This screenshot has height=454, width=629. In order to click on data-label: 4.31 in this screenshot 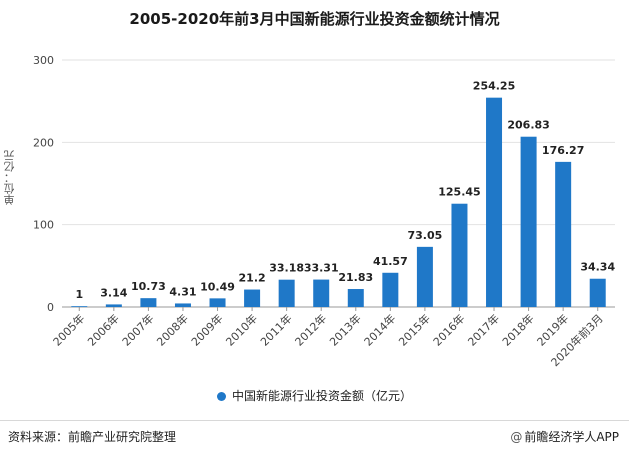, I will do `click(182, 291)`.